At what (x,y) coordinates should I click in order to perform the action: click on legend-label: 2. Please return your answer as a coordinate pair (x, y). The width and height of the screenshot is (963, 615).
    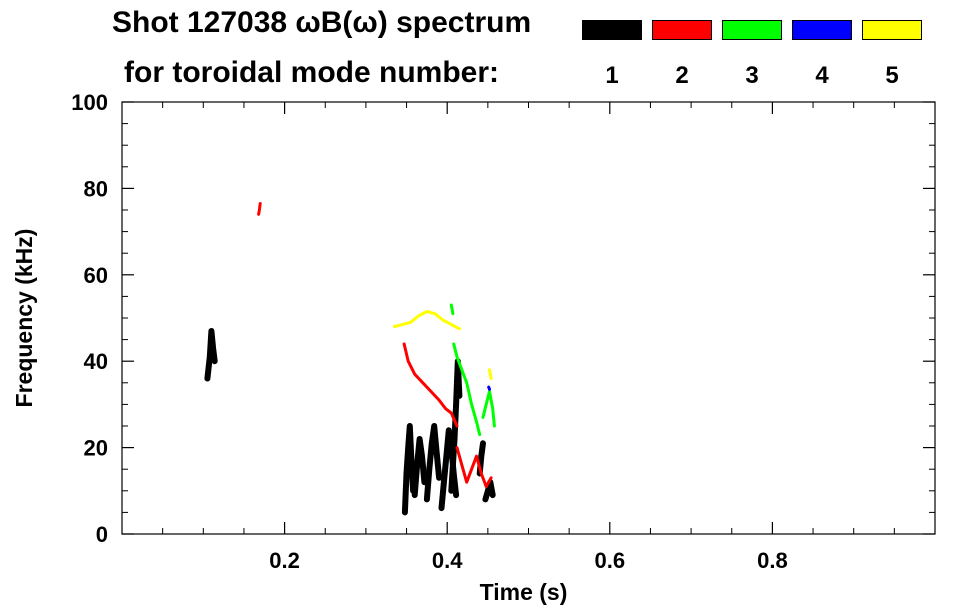
    Looking at the image, I should click on (682, 75).